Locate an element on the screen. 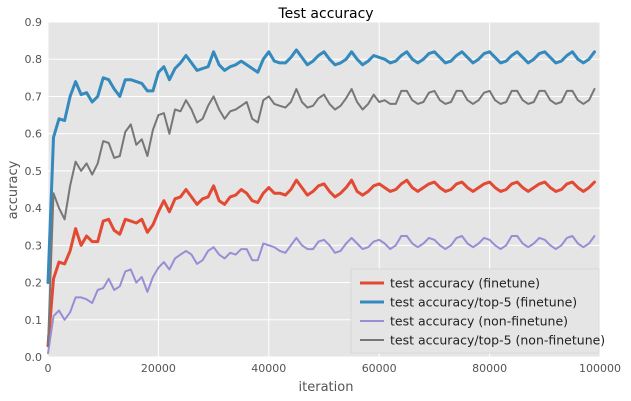 This screenshot has width=631, height=401. y-tick-label: 0.4 is located at coordinates (34, 208).